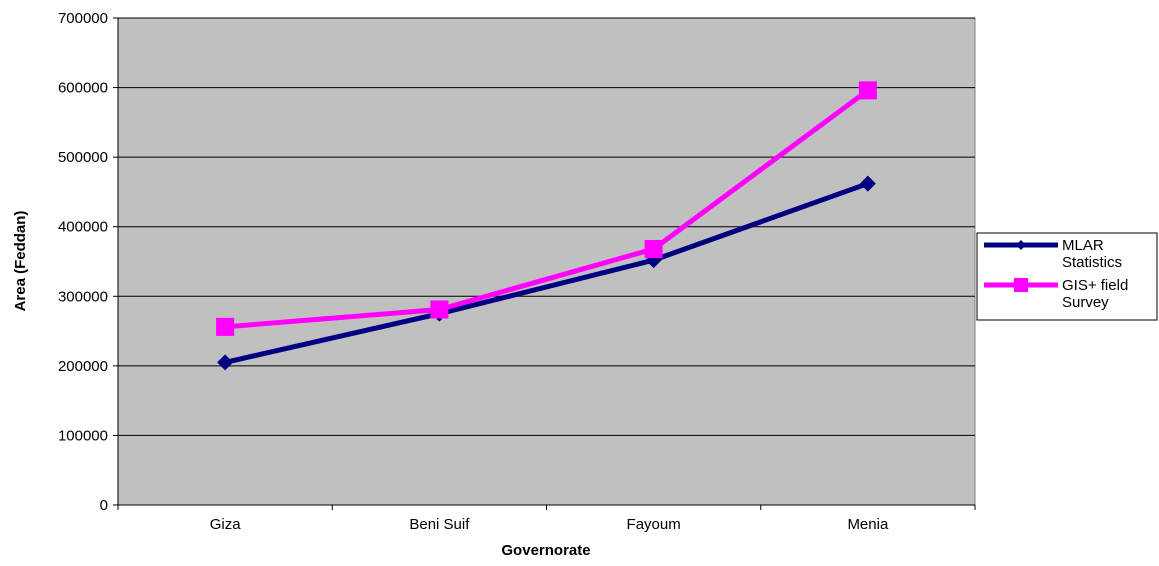 The width and height of the screenshot is (1159, 566). Describe the element at coordinates (1083, 245) in the screenshot. I see `legend-label-line: MLAR` at that location.